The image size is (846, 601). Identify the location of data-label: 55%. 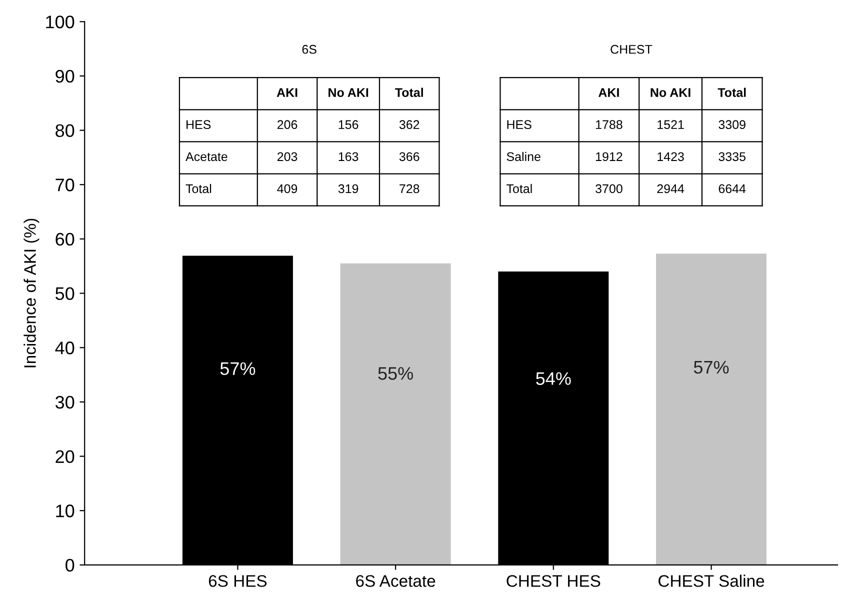
(395, 373).